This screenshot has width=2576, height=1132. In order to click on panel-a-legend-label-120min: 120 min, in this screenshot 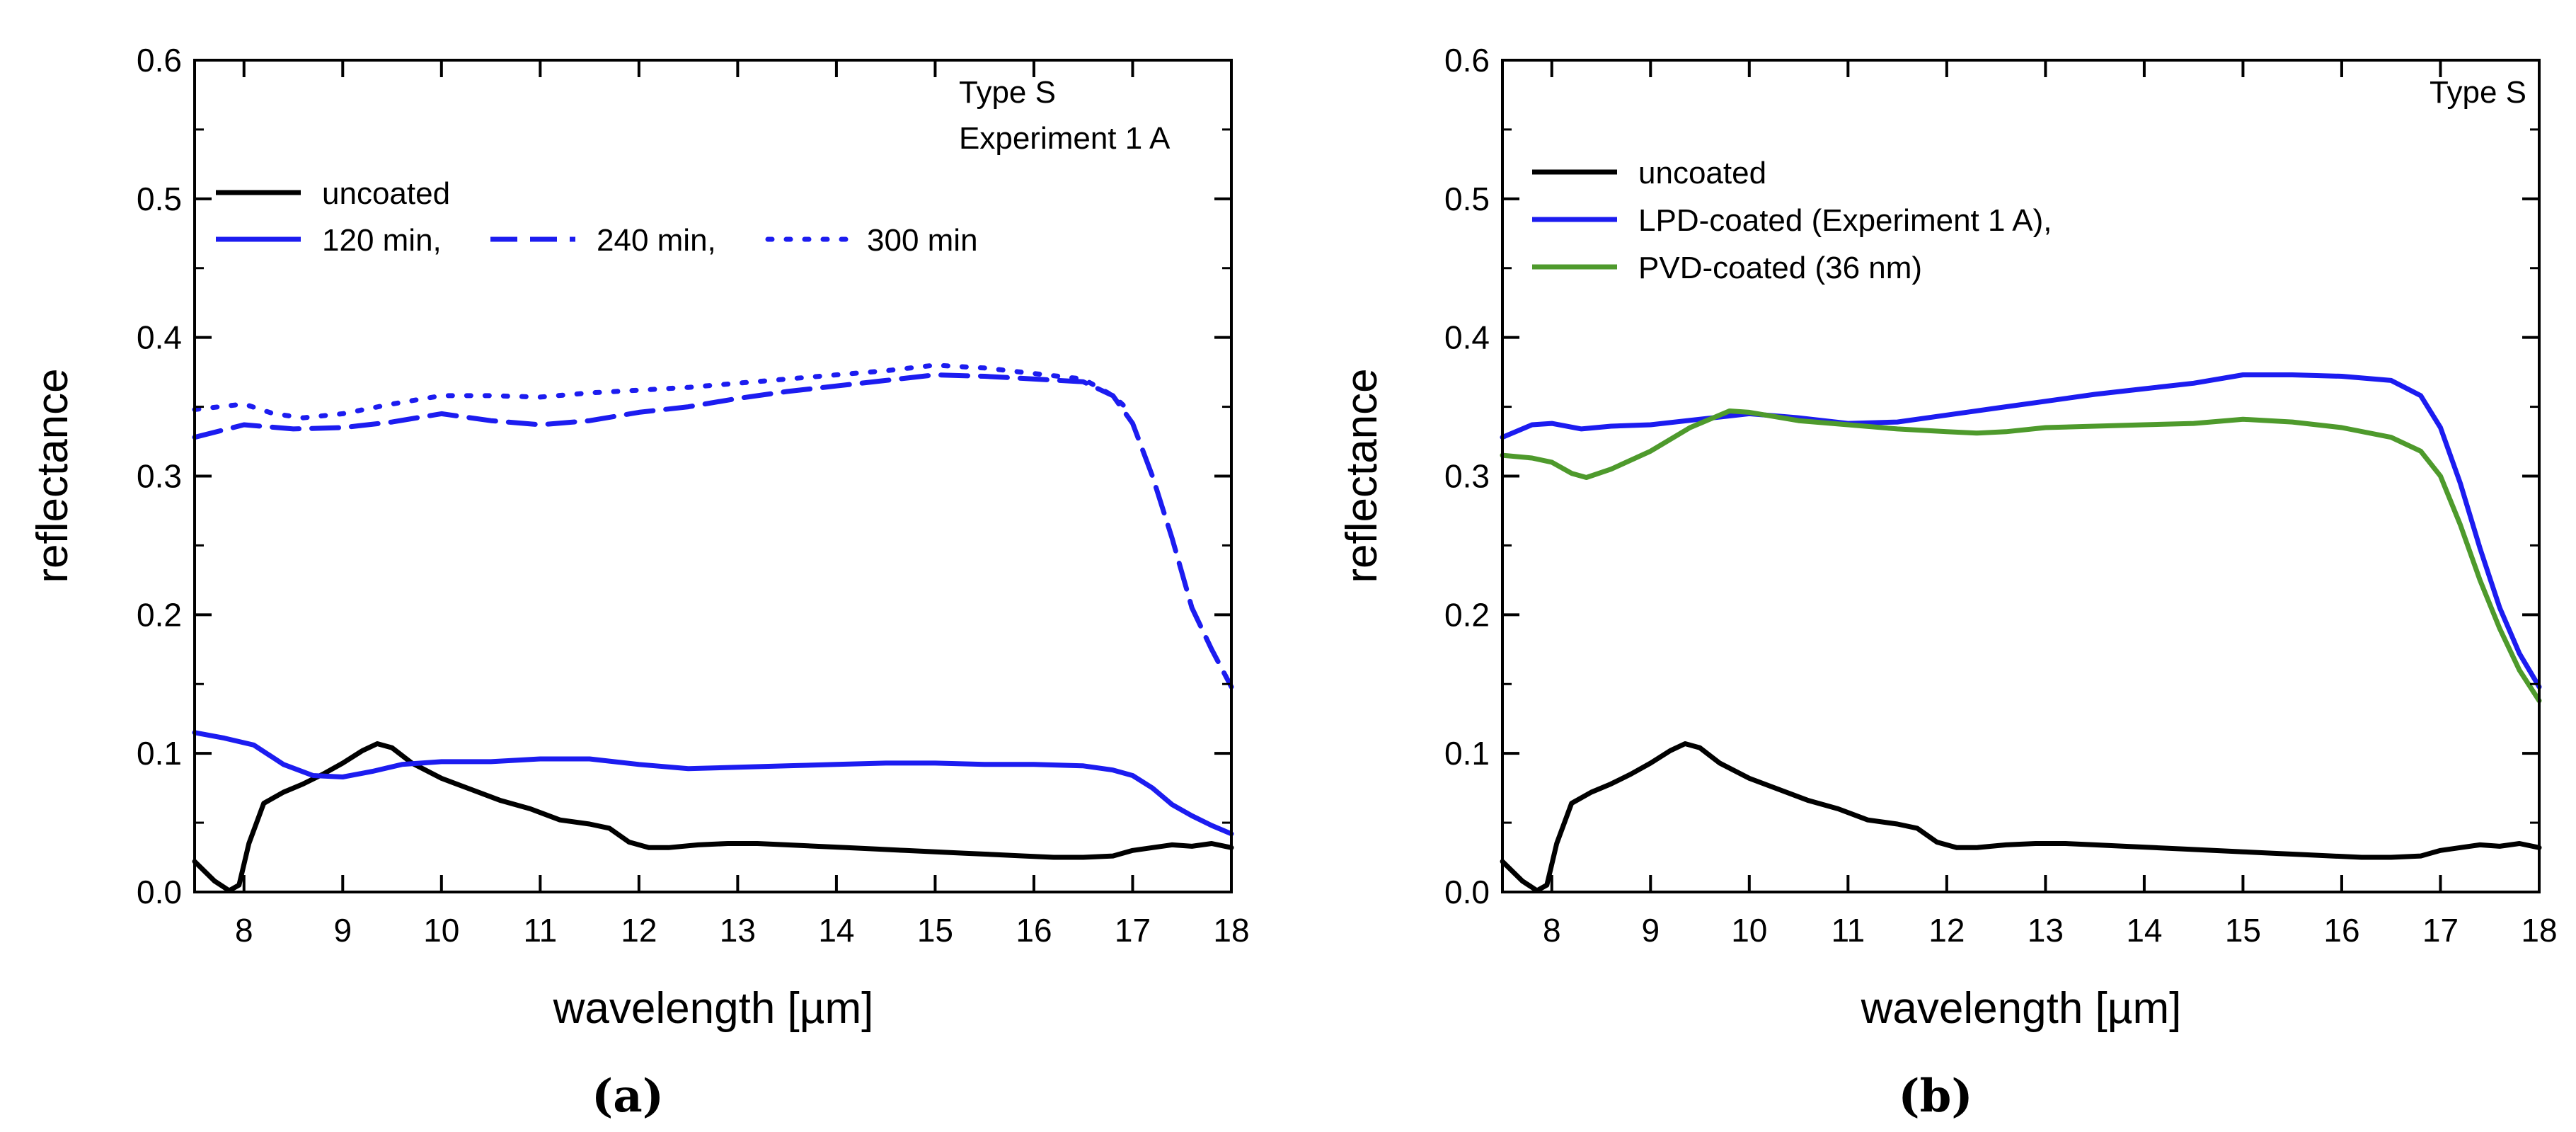, I will do `click(382, 241)`.